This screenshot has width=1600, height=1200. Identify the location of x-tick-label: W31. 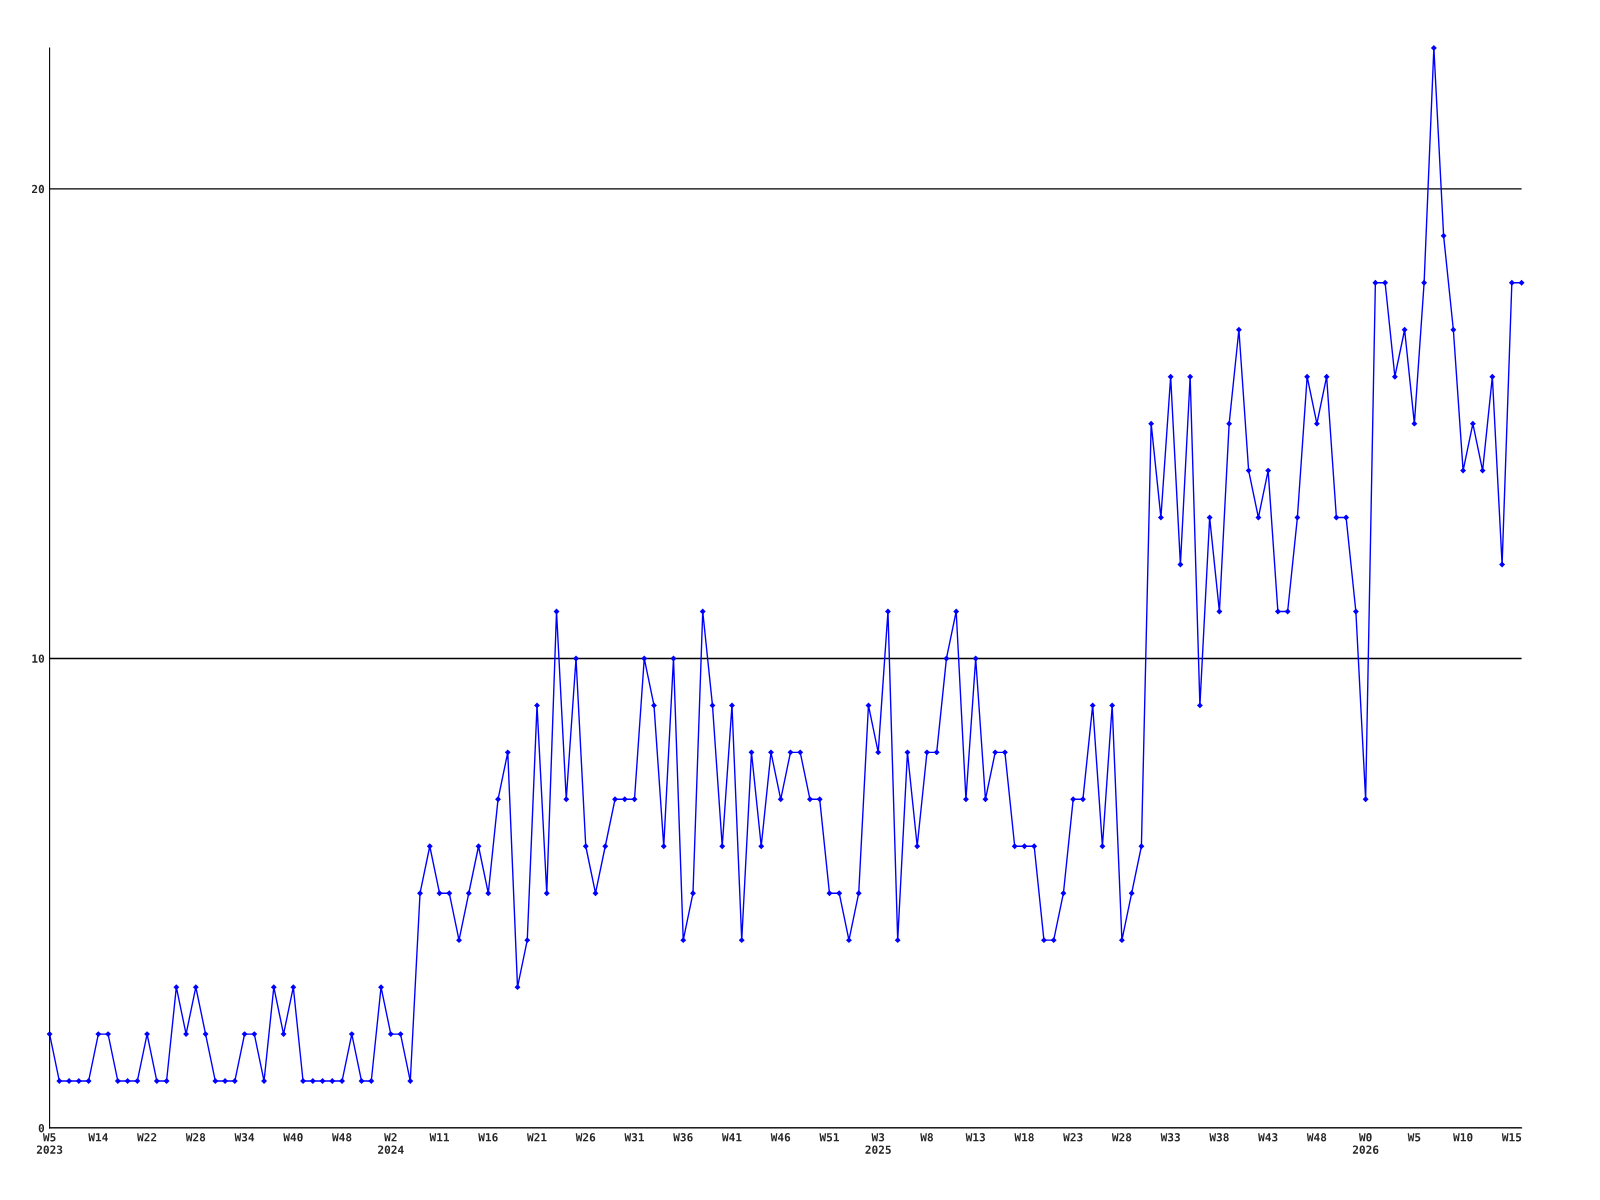
(634, 1137).